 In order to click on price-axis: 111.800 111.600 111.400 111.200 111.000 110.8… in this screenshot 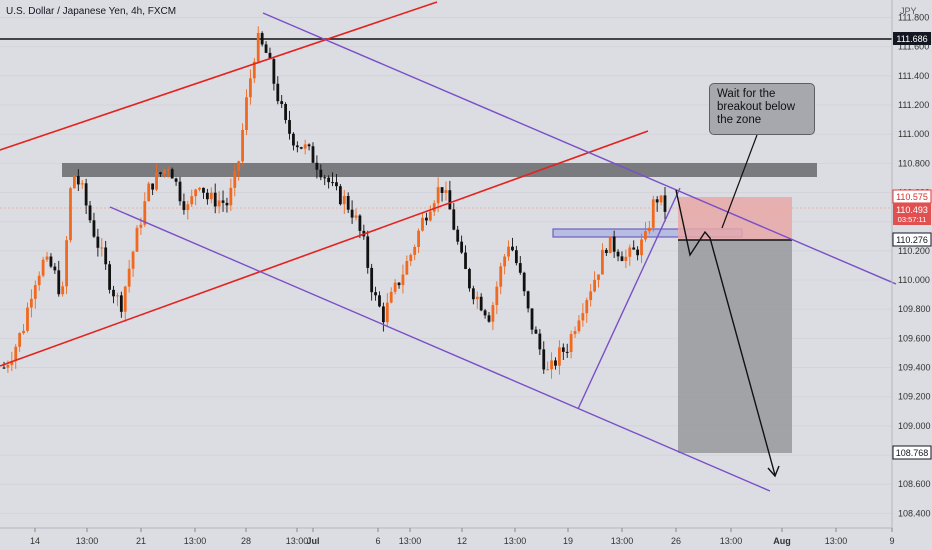, I will do `click(914, 266)`.